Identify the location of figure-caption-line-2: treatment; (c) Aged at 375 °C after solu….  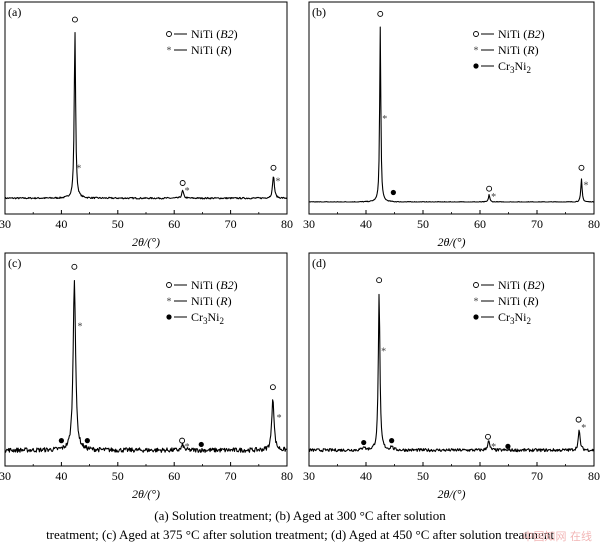
(300, 534).